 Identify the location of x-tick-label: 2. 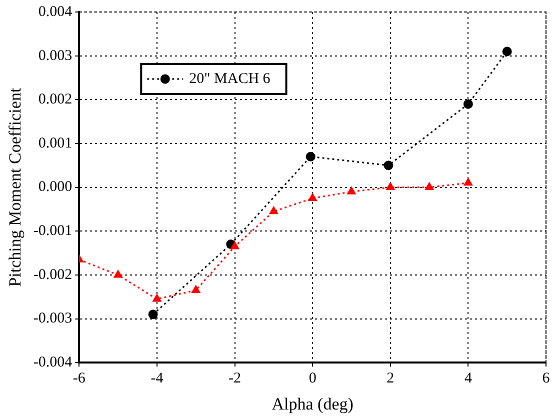
(390, 378).